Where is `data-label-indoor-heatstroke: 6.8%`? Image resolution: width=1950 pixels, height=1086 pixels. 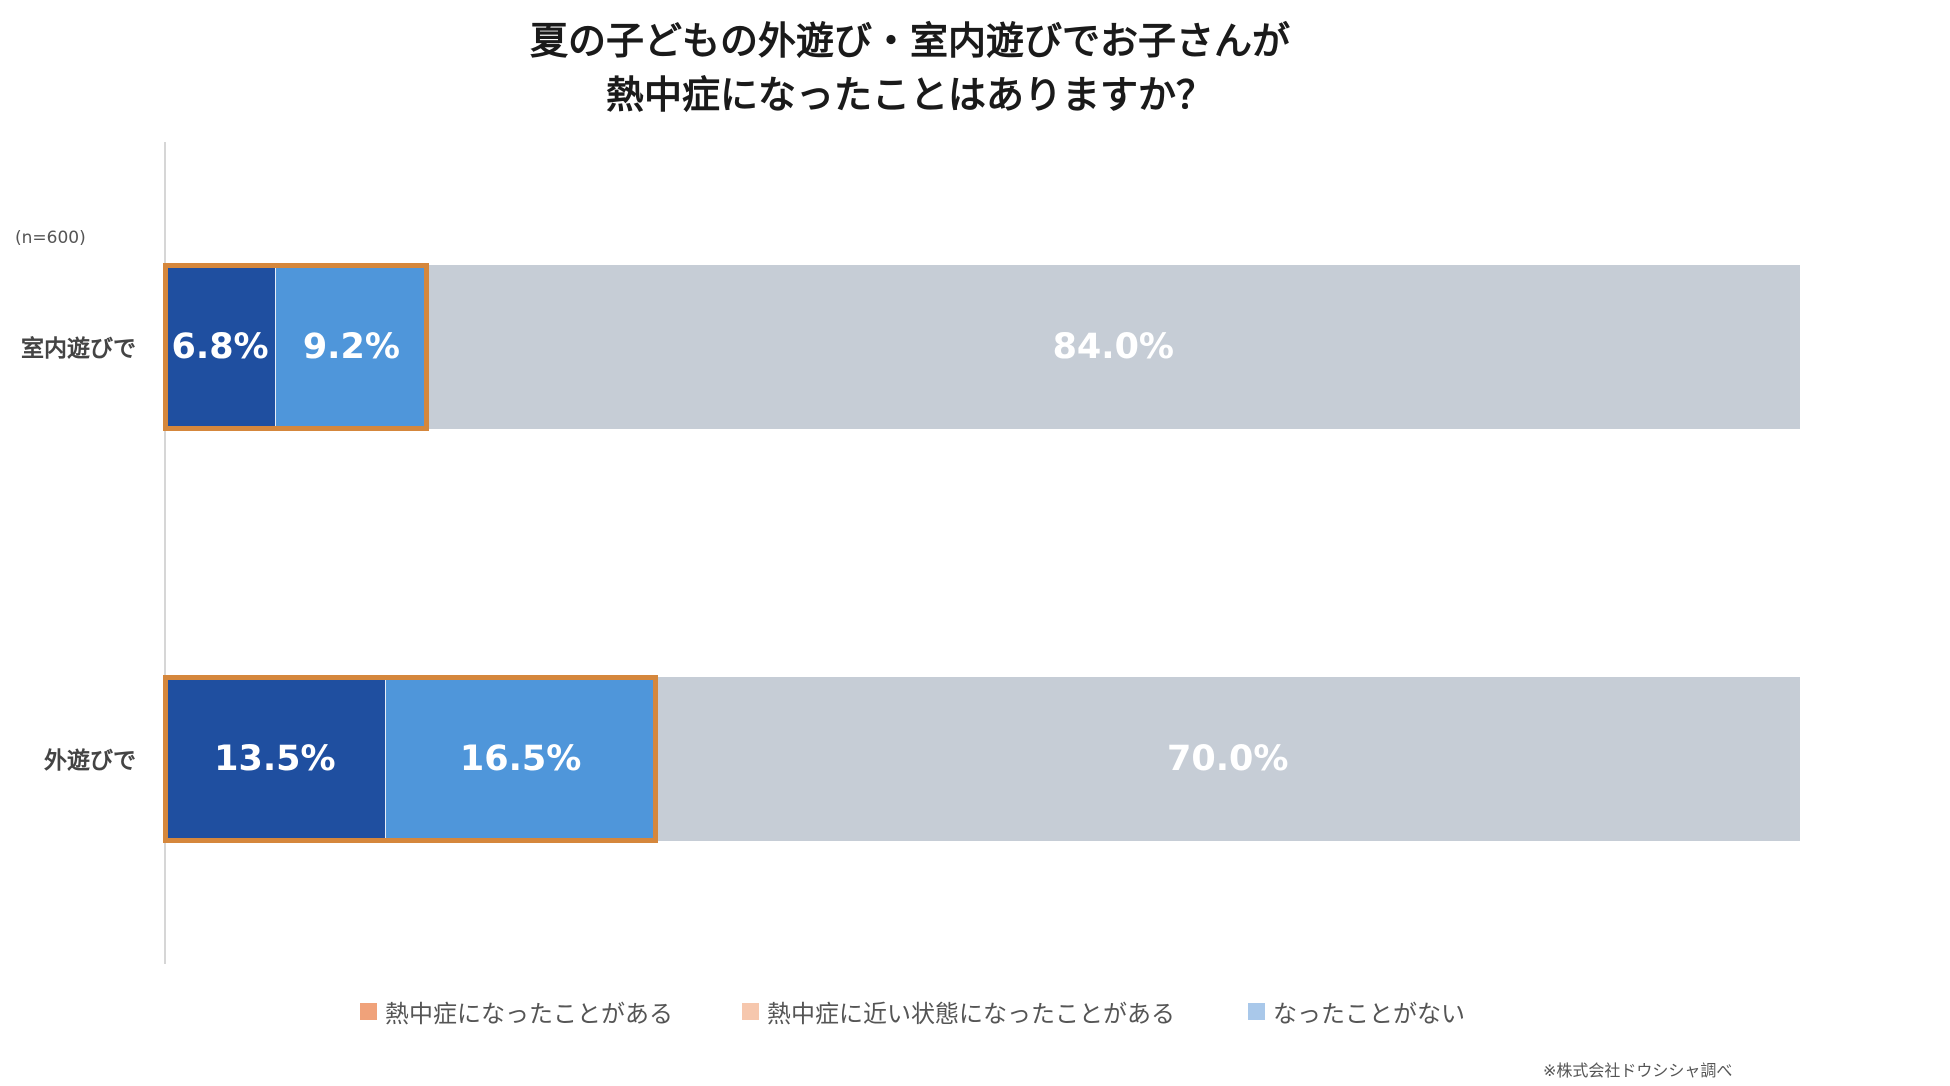
data-label-indoor-heatstroke: 6.8% is located at coordinates (220, 347).